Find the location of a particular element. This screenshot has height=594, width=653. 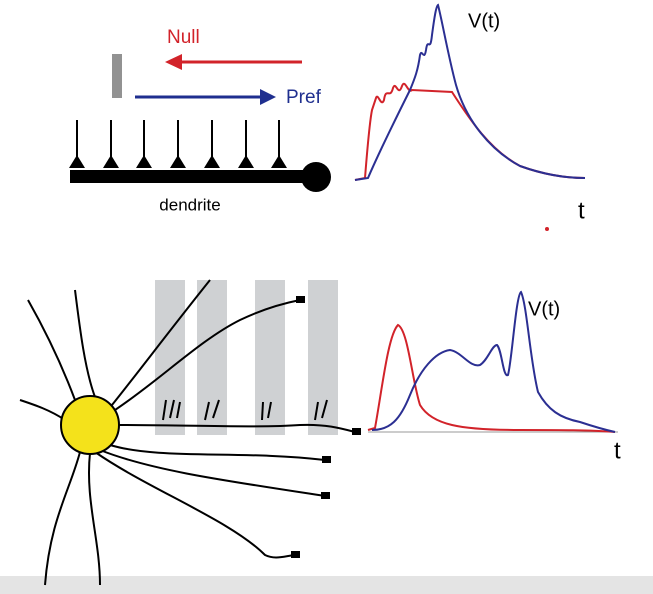

soma is located at coordinates (316, 177).